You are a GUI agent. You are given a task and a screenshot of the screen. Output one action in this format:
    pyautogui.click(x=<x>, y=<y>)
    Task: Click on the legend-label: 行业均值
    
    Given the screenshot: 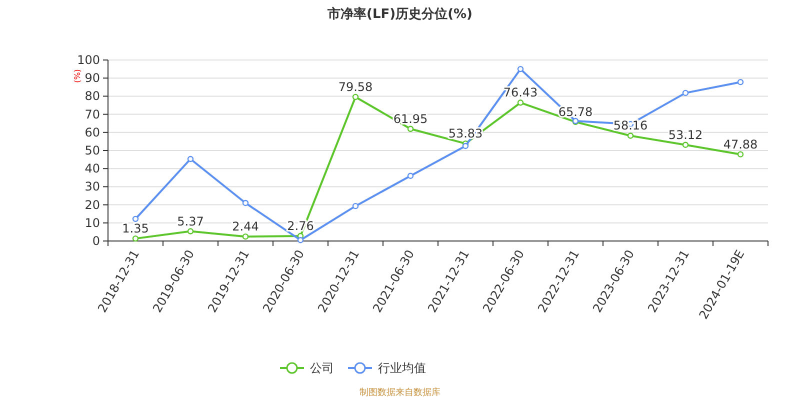 What is the action you would take?
    pyautogui.click(x=402, y=368)
    